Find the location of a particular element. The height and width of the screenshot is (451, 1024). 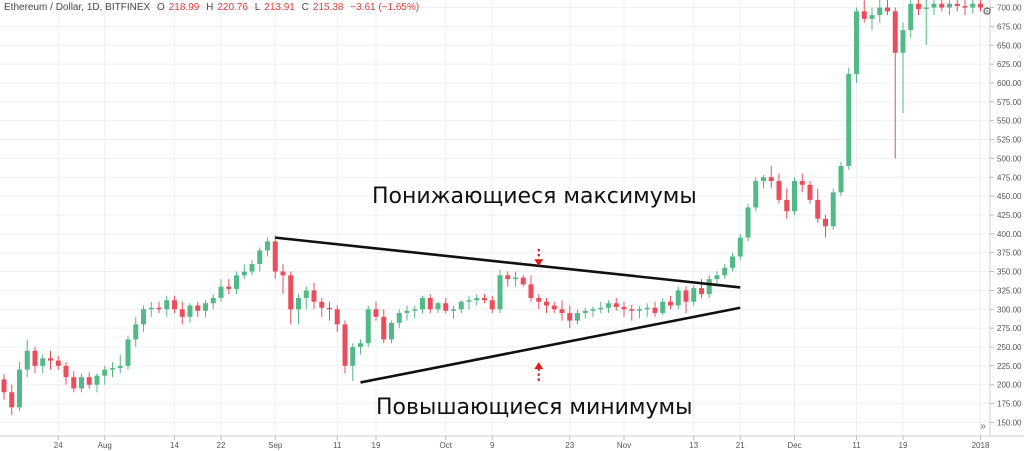

double-chevron-right-icon: » is located at coordinates (983, 426).